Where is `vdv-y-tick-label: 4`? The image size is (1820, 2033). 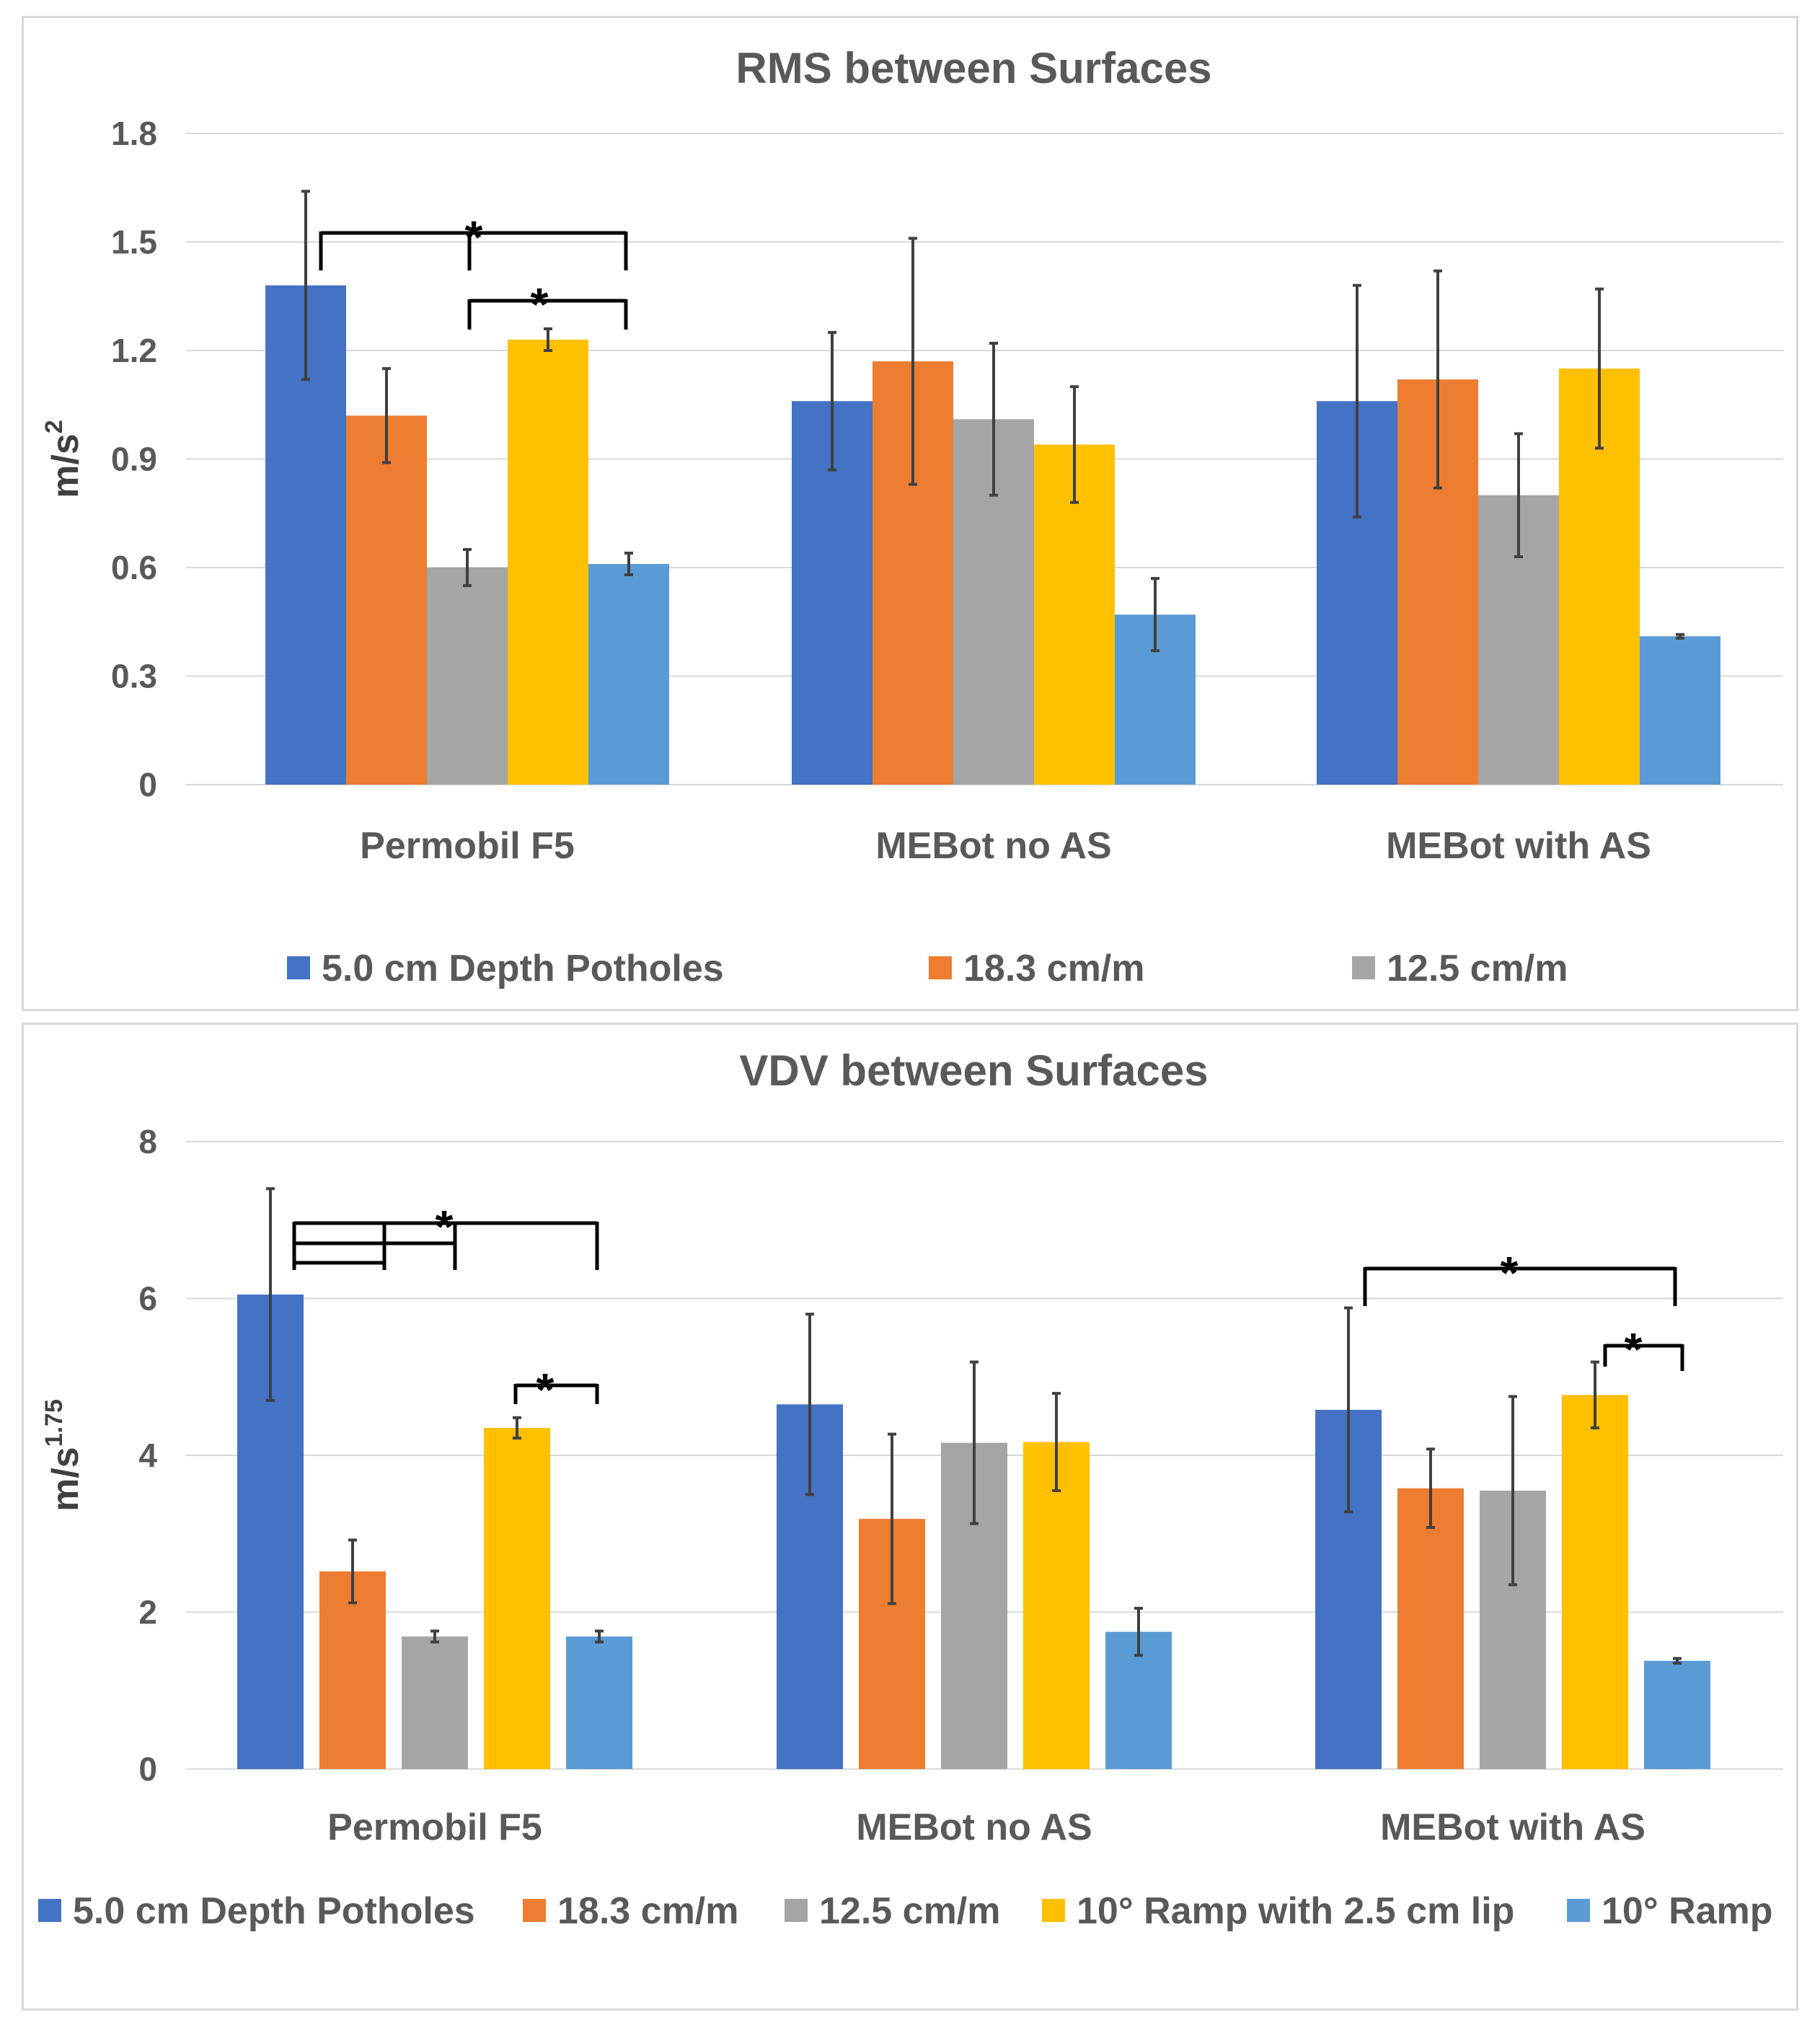 vdv-y-tick-label: 4 is located at coordinates (147, 1455).